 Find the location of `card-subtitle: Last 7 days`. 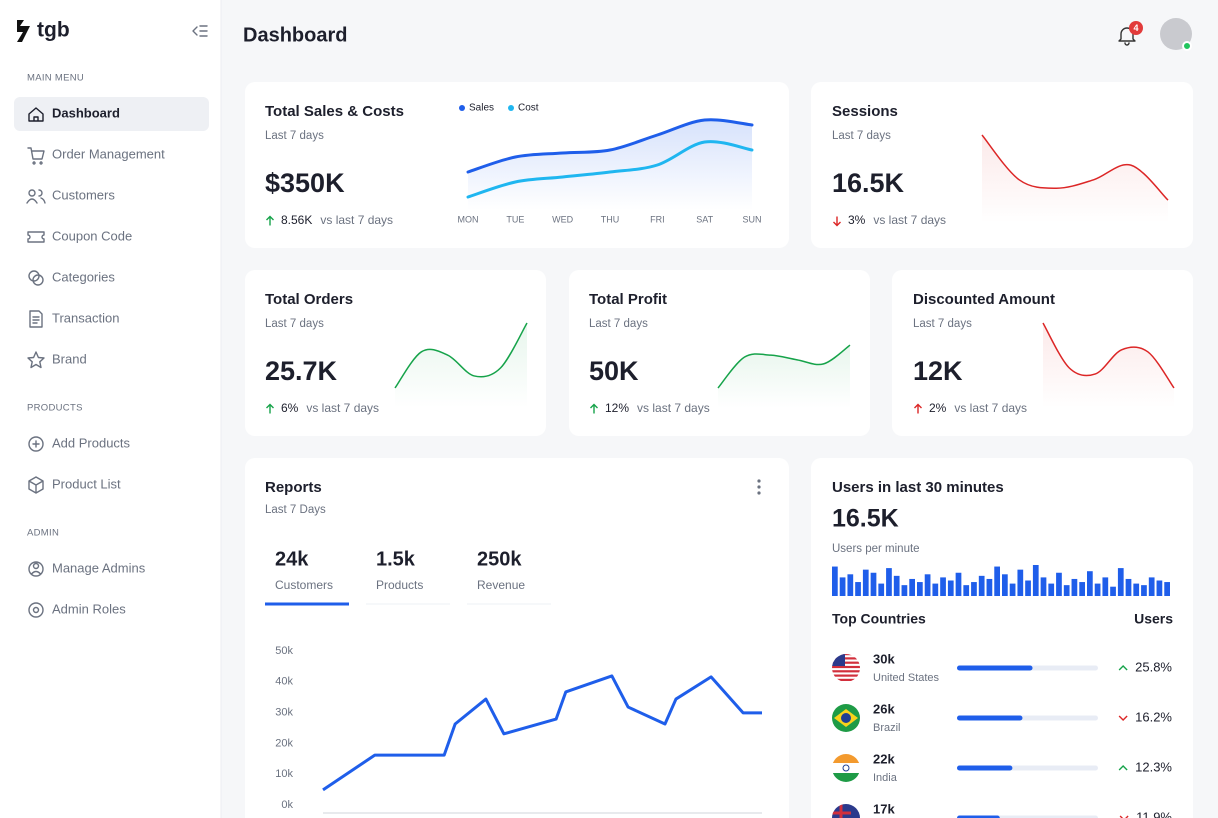

card-subtitle: Last 7 days is located at coordinates (294, 324).